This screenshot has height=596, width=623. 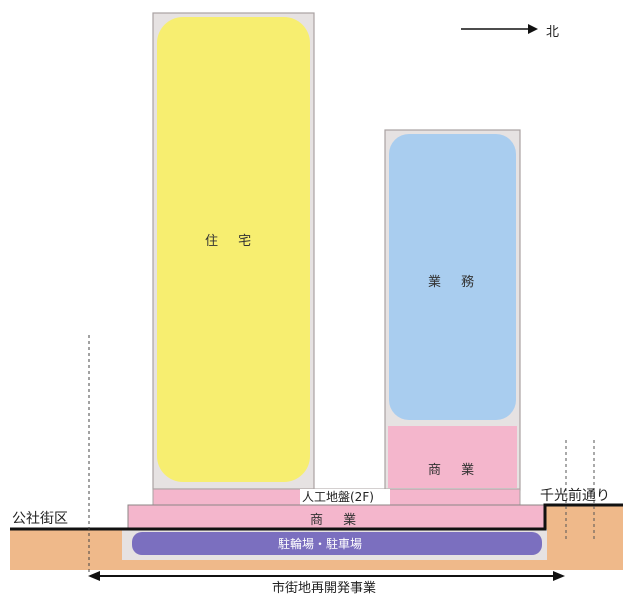 What do you see at coordinates (320, 544) in the screenshot?
I see `parking-label: 駐輪場・駐車場` at bounding box center [320, 544].